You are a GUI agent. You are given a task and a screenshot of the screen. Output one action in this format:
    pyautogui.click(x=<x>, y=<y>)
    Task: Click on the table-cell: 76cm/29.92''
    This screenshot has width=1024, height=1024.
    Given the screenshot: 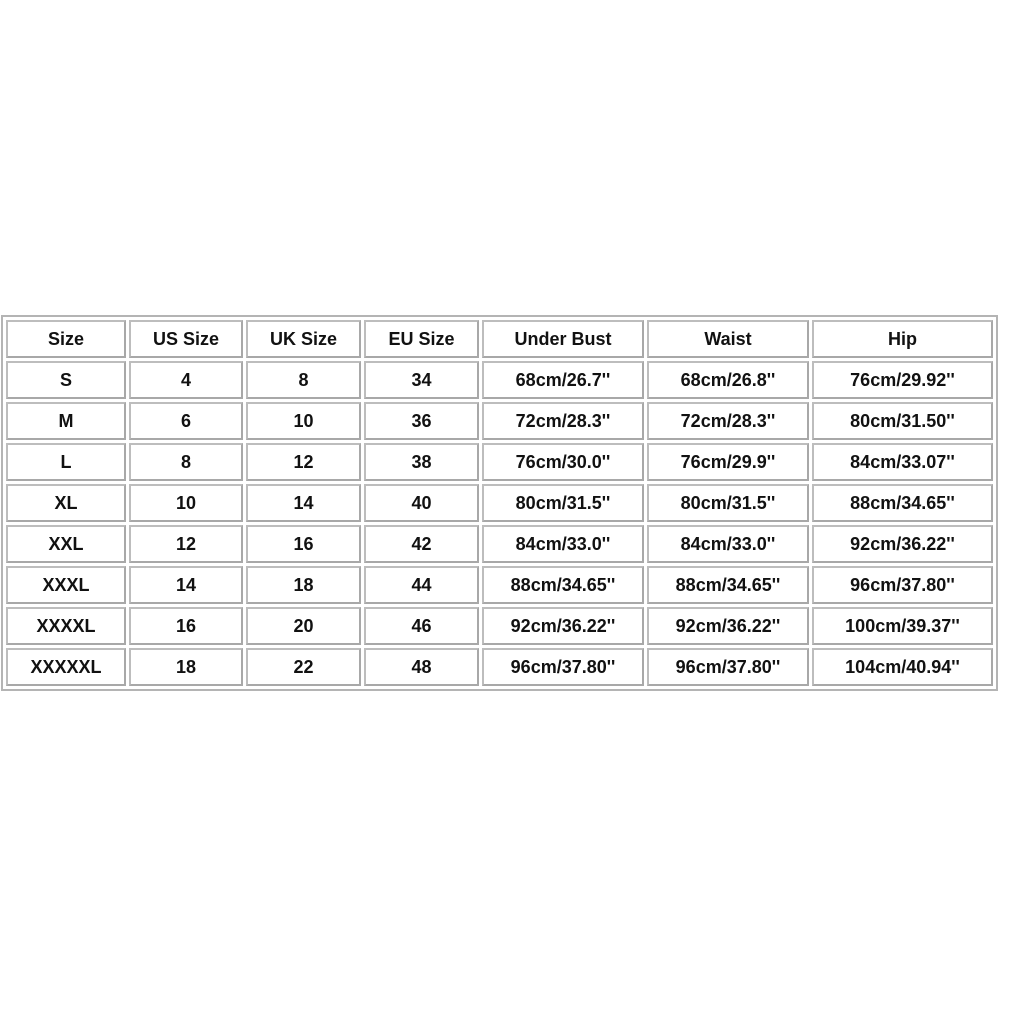 What is the action you would take?
    pyautogui.click(x=902, y=380)
    